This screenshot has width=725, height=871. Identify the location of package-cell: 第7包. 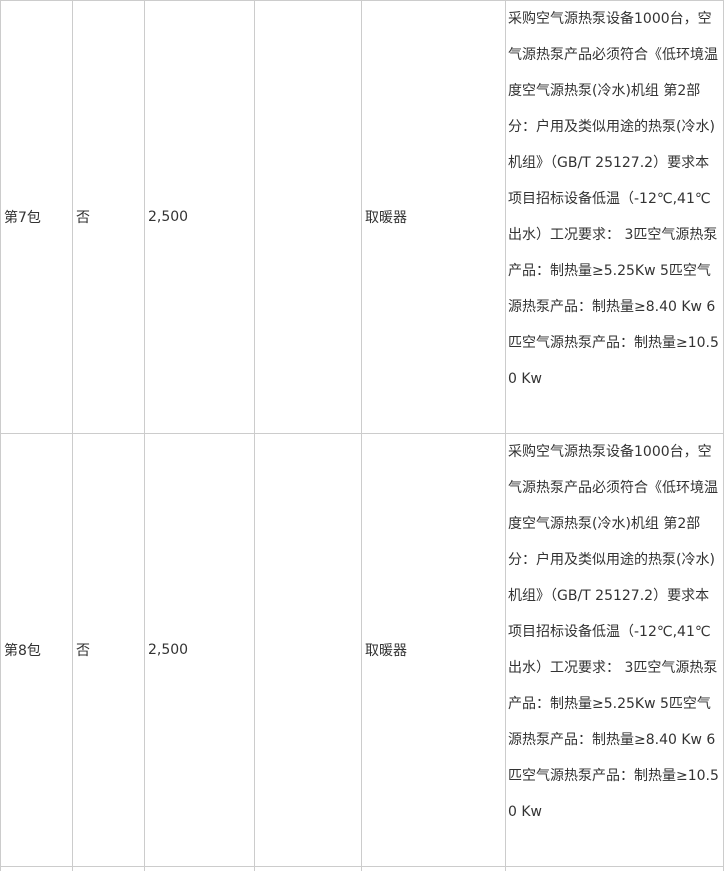
(36, 217).